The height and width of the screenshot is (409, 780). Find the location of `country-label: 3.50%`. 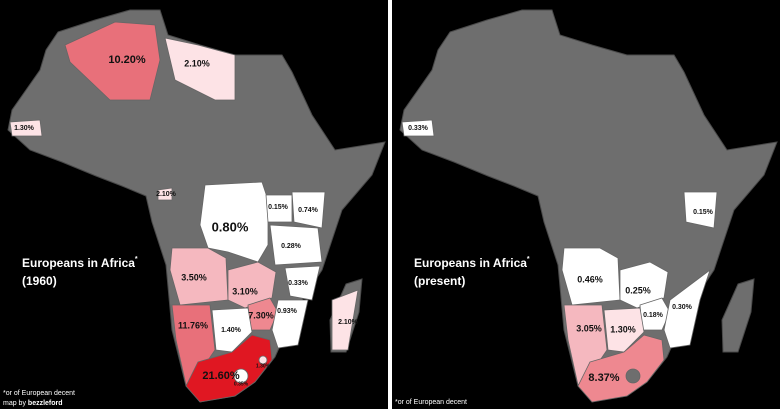

country-label: 3.50% is located at coordinates (194, 277).